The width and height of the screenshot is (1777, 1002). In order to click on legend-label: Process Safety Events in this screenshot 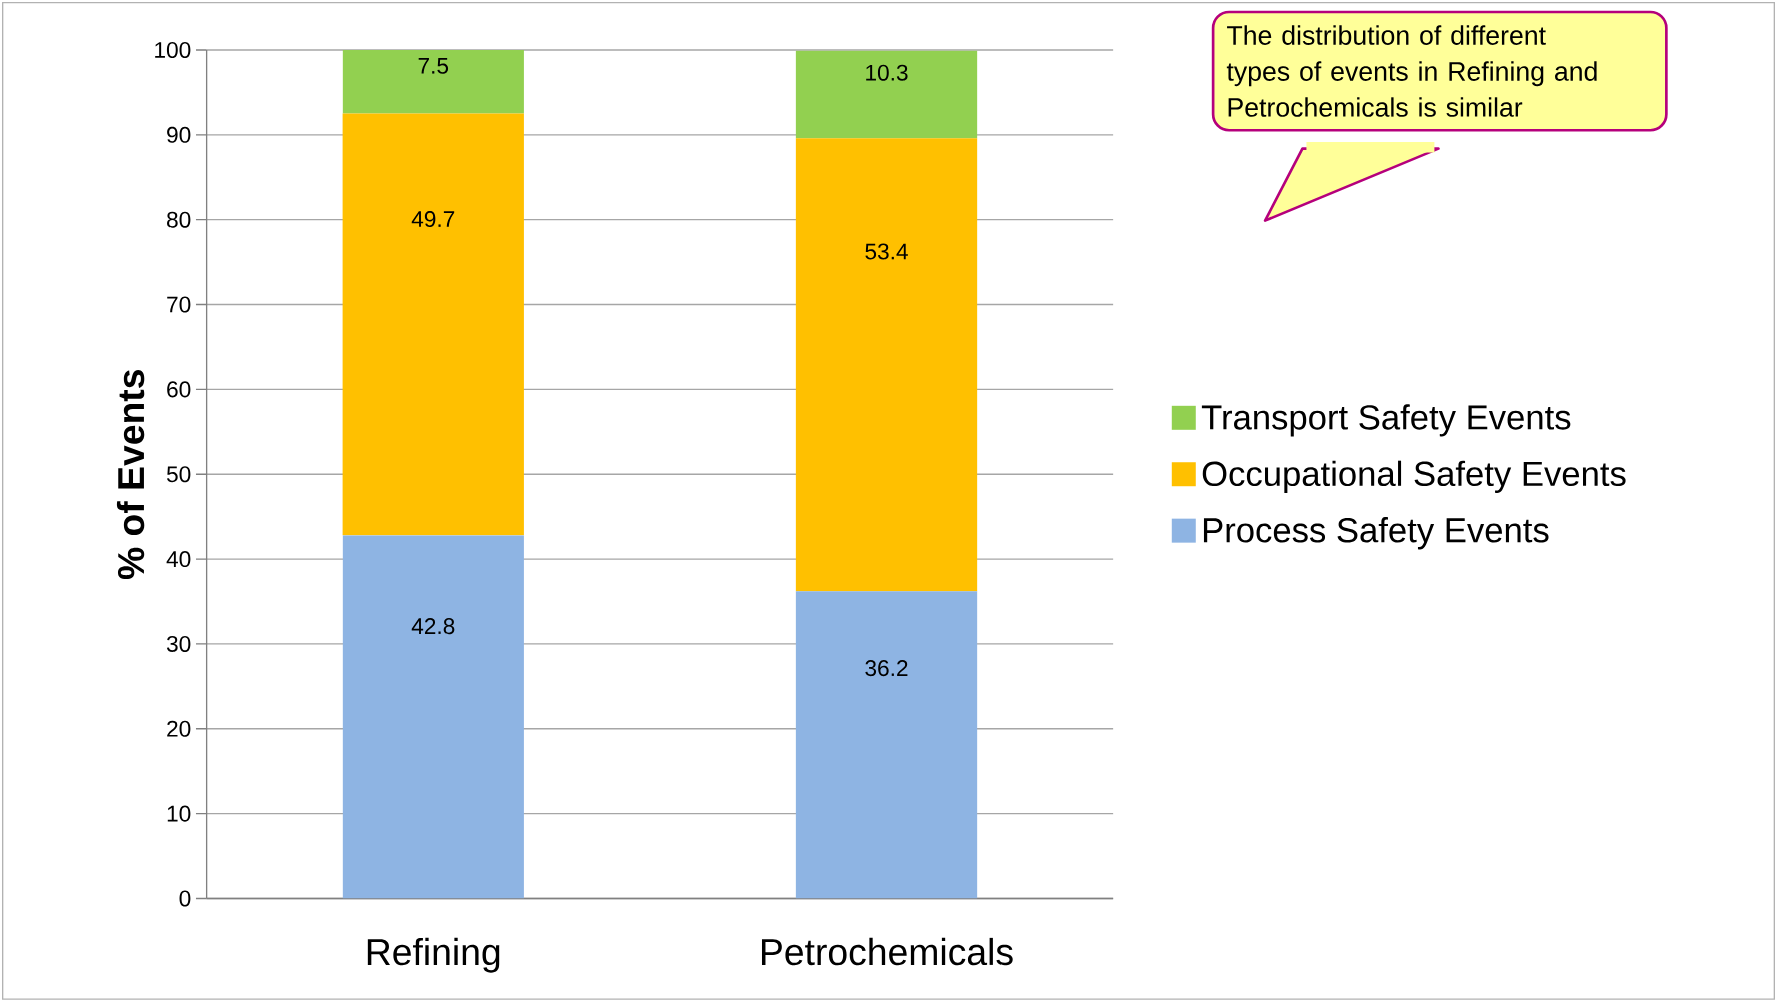, I will do `click(1376, 533)`.